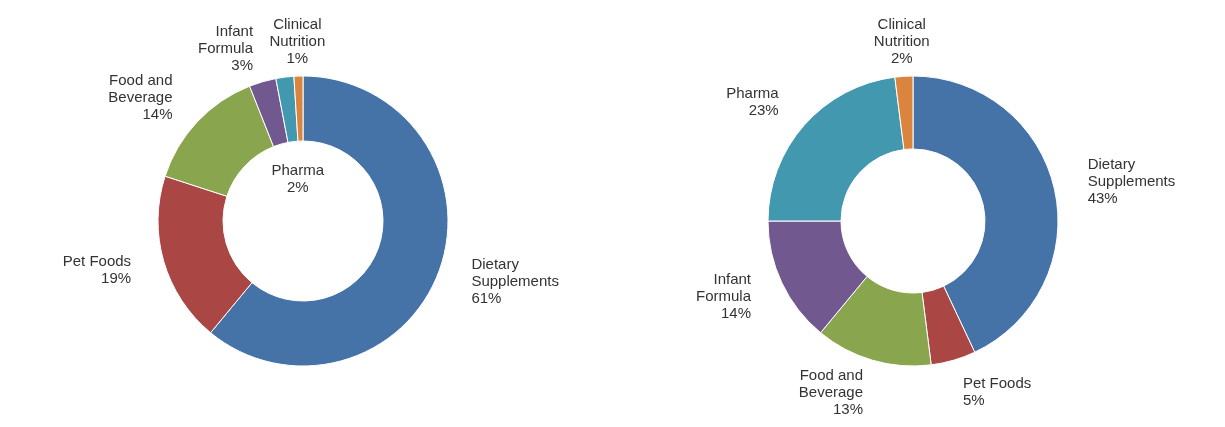 This screenshot has height=427, width=1225. I want to click on data-label: 13%, so click(848, 408).